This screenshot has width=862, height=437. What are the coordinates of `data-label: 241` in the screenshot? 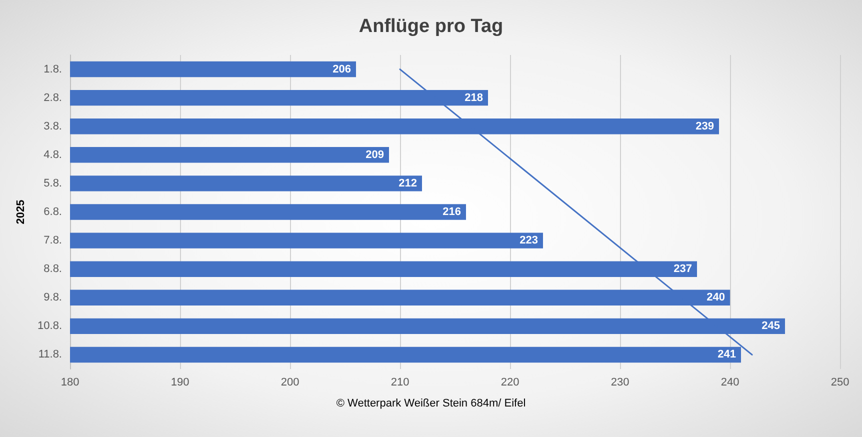 It's located at (727, 354).